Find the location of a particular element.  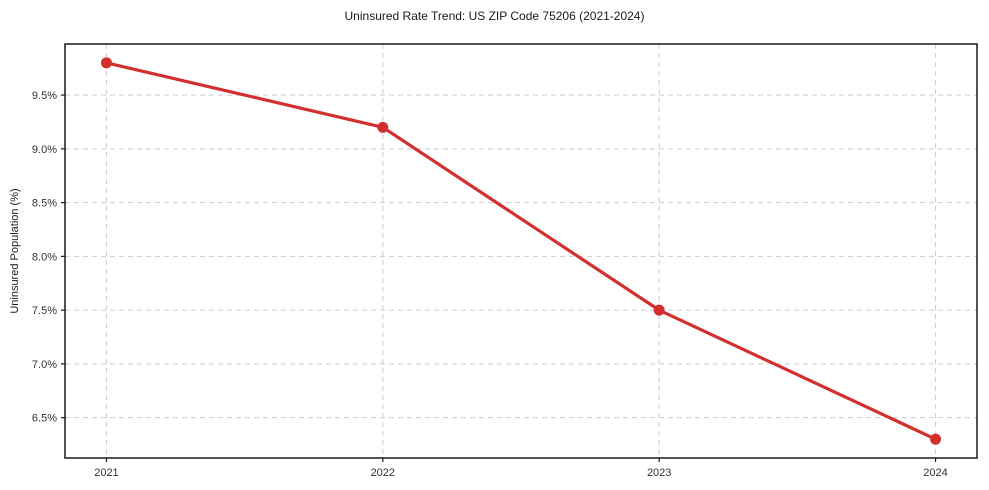

y-tick-label: 9.5% is located at coordinates (44, 96).